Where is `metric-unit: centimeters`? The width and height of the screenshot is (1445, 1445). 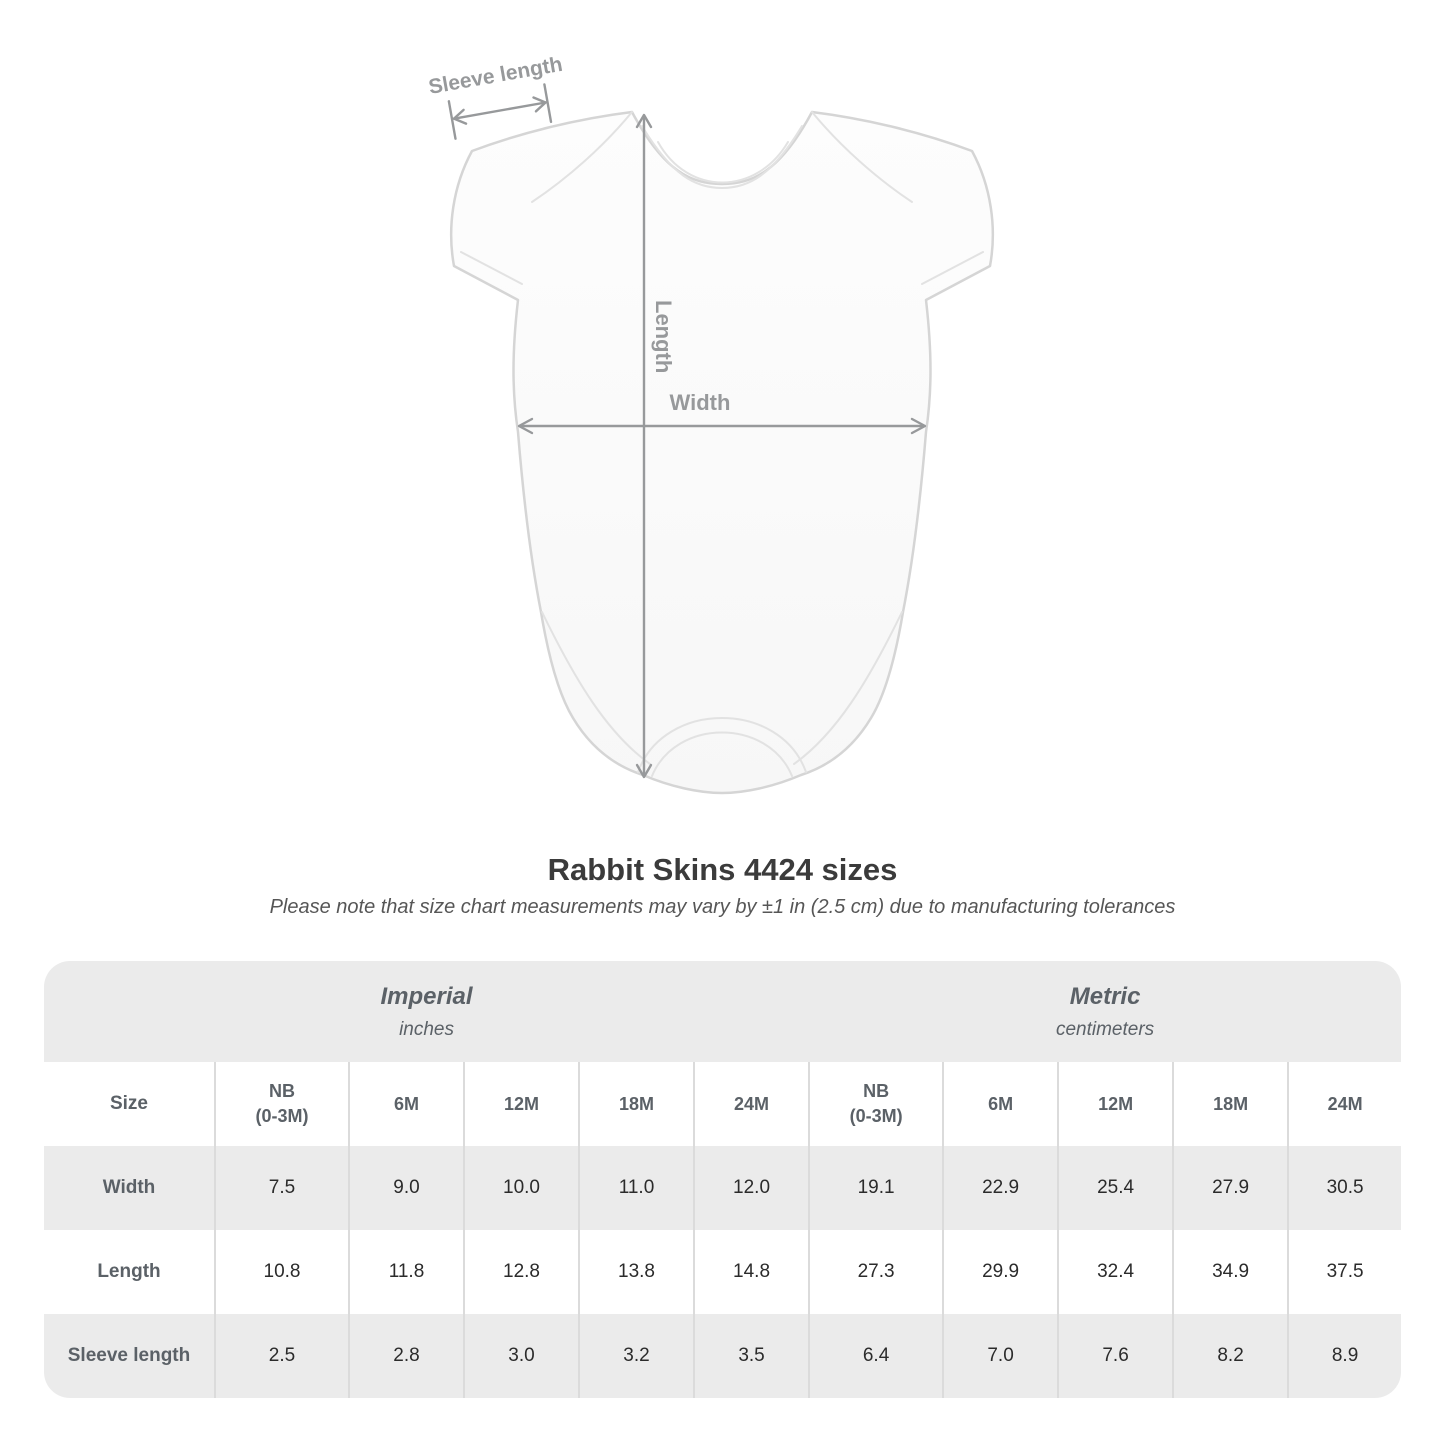
metric-unit: centimeters is located at coordinates (1105, 1029).